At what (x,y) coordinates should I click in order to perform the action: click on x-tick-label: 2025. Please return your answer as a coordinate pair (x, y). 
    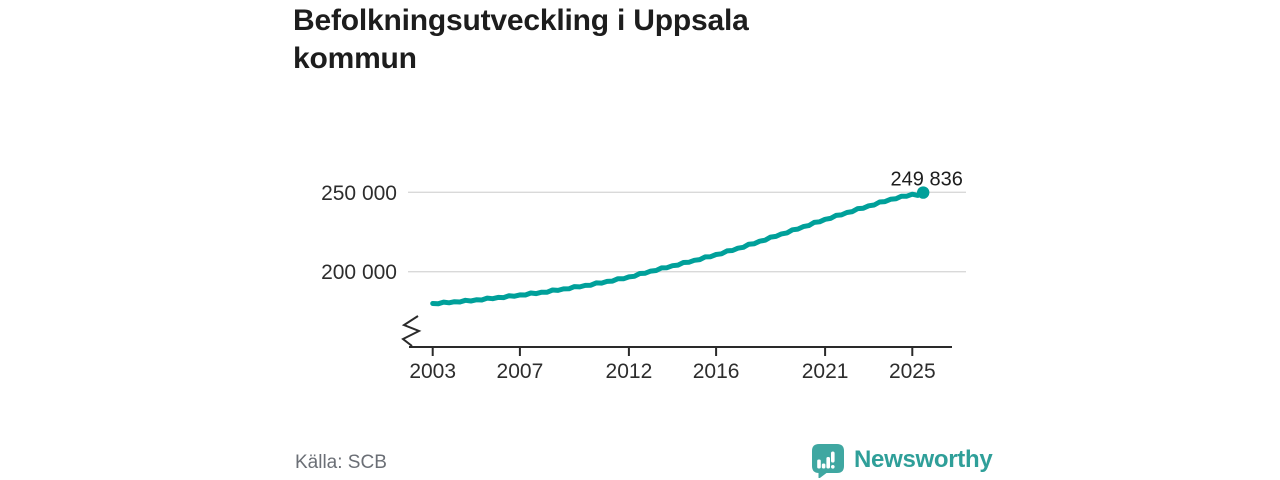
    Looking at the image, I should click on (912, 371).